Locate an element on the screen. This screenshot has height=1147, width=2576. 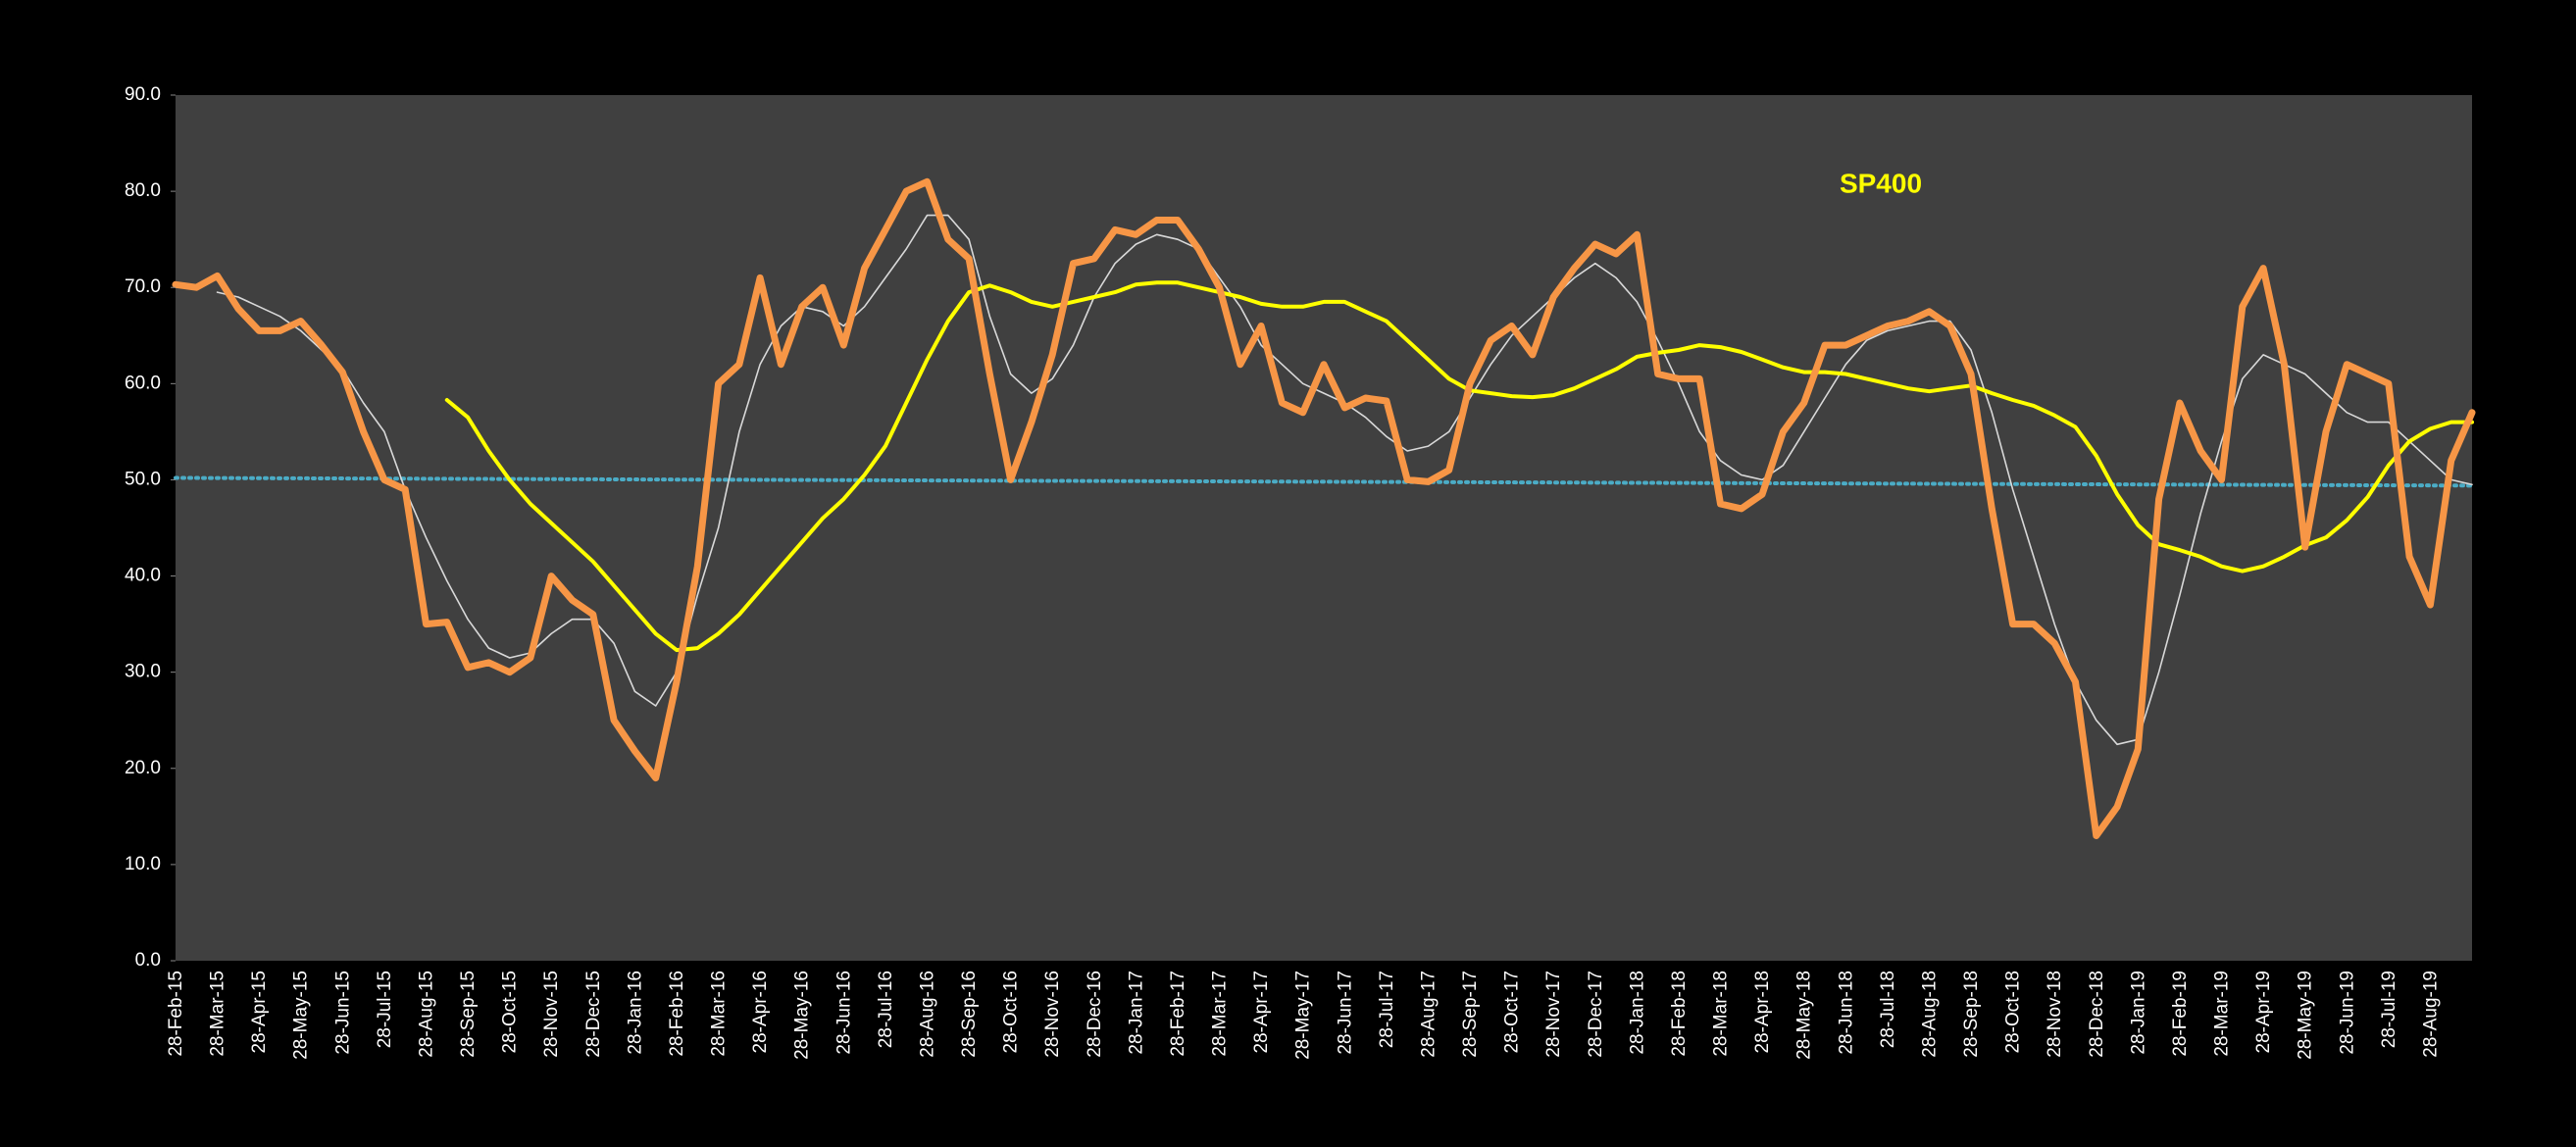
x-tick-label: 28-Feb-17 is located at coordinates (1178, 1014).